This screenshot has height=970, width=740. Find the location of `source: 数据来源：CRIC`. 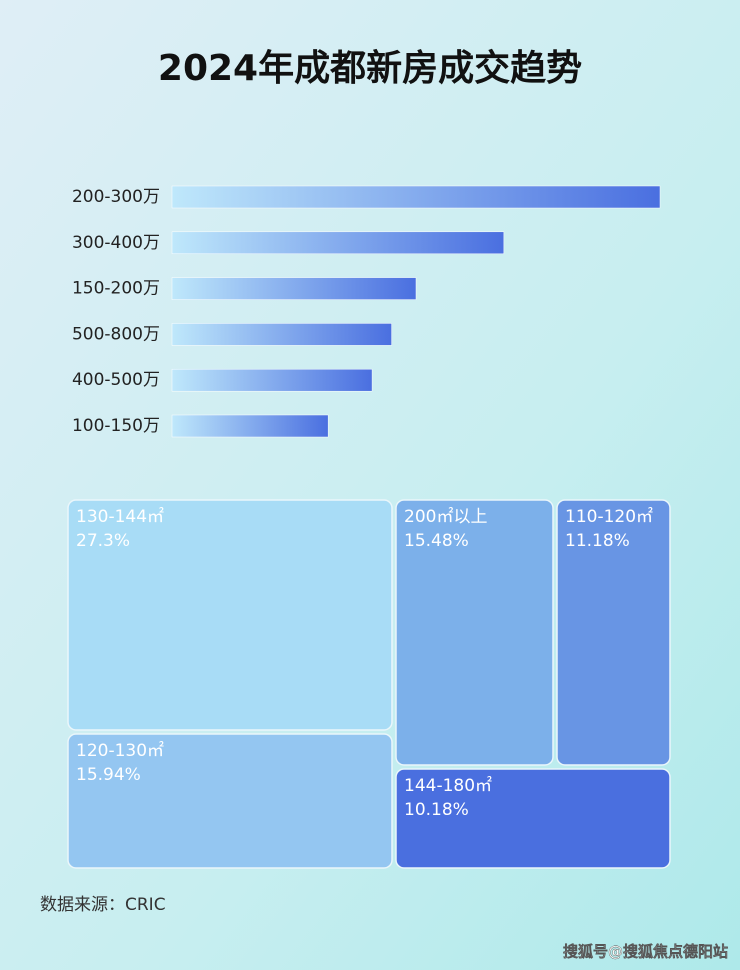

source: 数据来源：CRIC is located at coordinates (103, 905).